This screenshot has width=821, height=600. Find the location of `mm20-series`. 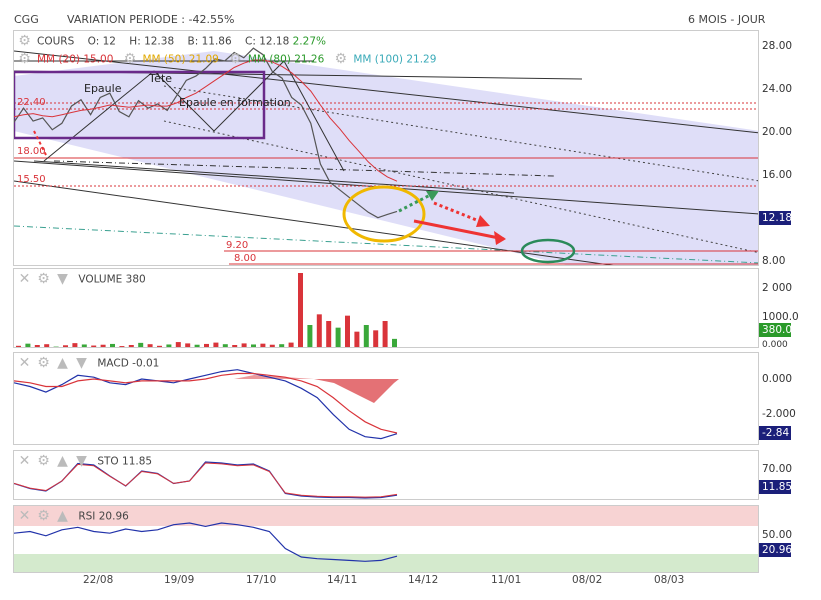

mm20-series is located at coordinates (206, 120).